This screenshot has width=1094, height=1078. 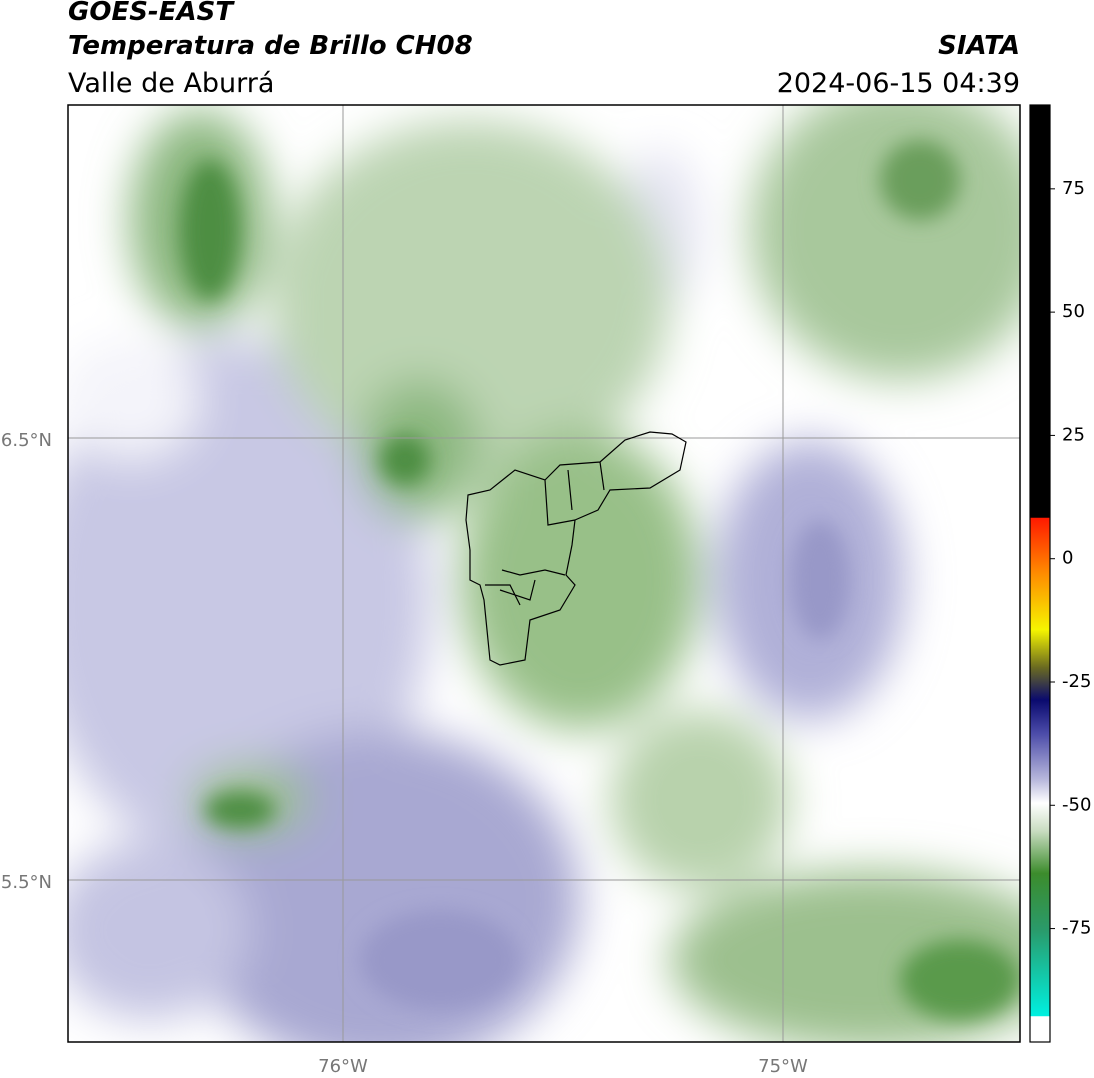 What do you see at coordinates (1073, 311) in the screenshot?
I see `colorbar-tick-label: 50` at bounding box center [1073, 311].